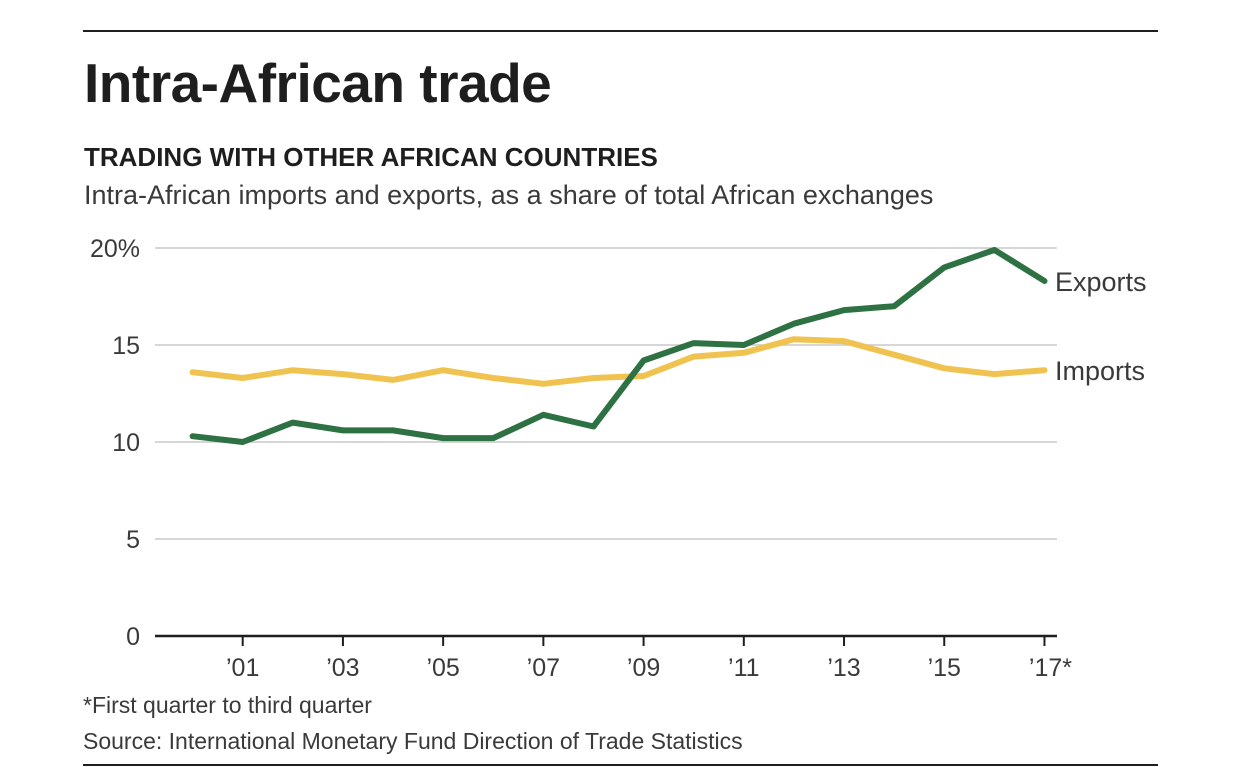 Image resolution: width=1242 pixels, height=767 pixels. What do you see at coordinates (944, 668) in the screenshot?
I see `x-tick-label: ’15` at bounding box center [944, 668].